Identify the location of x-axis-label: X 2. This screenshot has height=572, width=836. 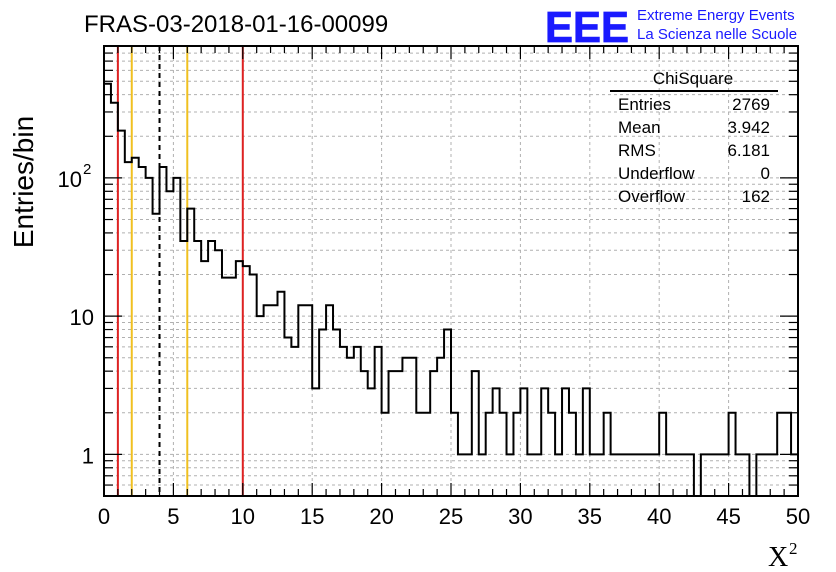
(783, 555).